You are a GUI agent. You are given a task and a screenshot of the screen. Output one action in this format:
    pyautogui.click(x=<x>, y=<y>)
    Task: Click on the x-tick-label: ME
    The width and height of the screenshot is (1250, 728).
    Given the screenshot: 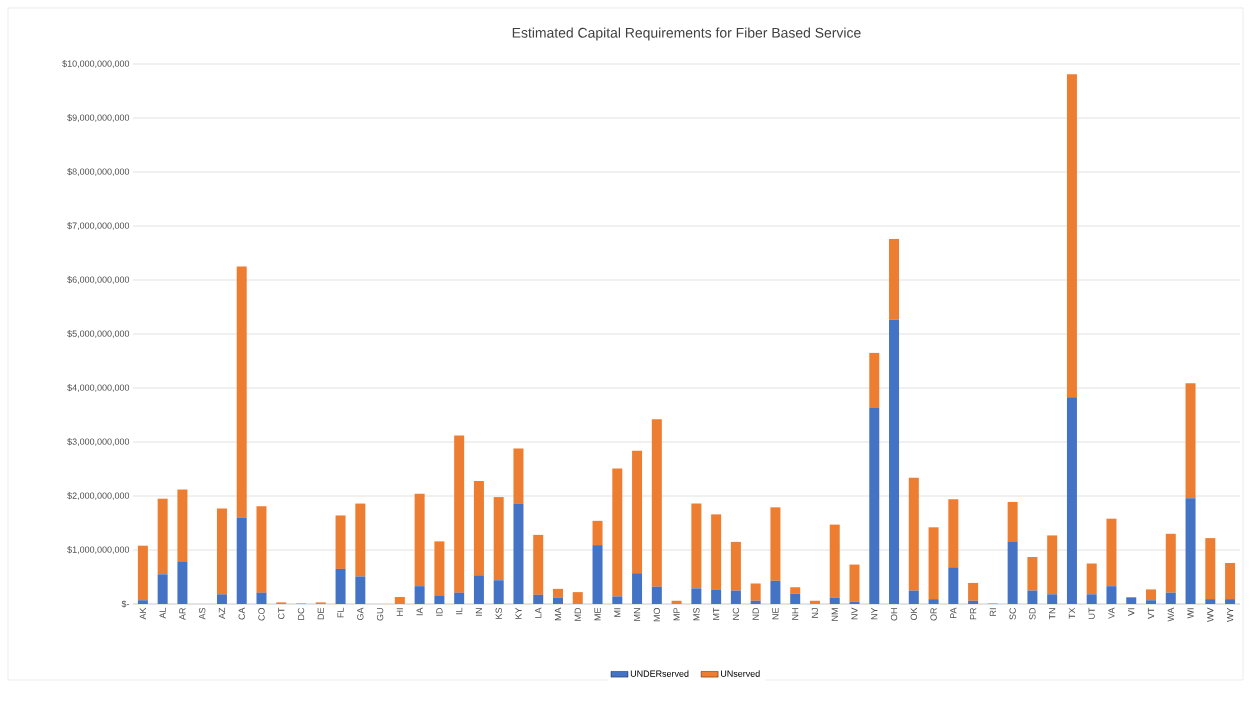 What is the action you would take?
    pyautogui.click(x=597, y=614)
    